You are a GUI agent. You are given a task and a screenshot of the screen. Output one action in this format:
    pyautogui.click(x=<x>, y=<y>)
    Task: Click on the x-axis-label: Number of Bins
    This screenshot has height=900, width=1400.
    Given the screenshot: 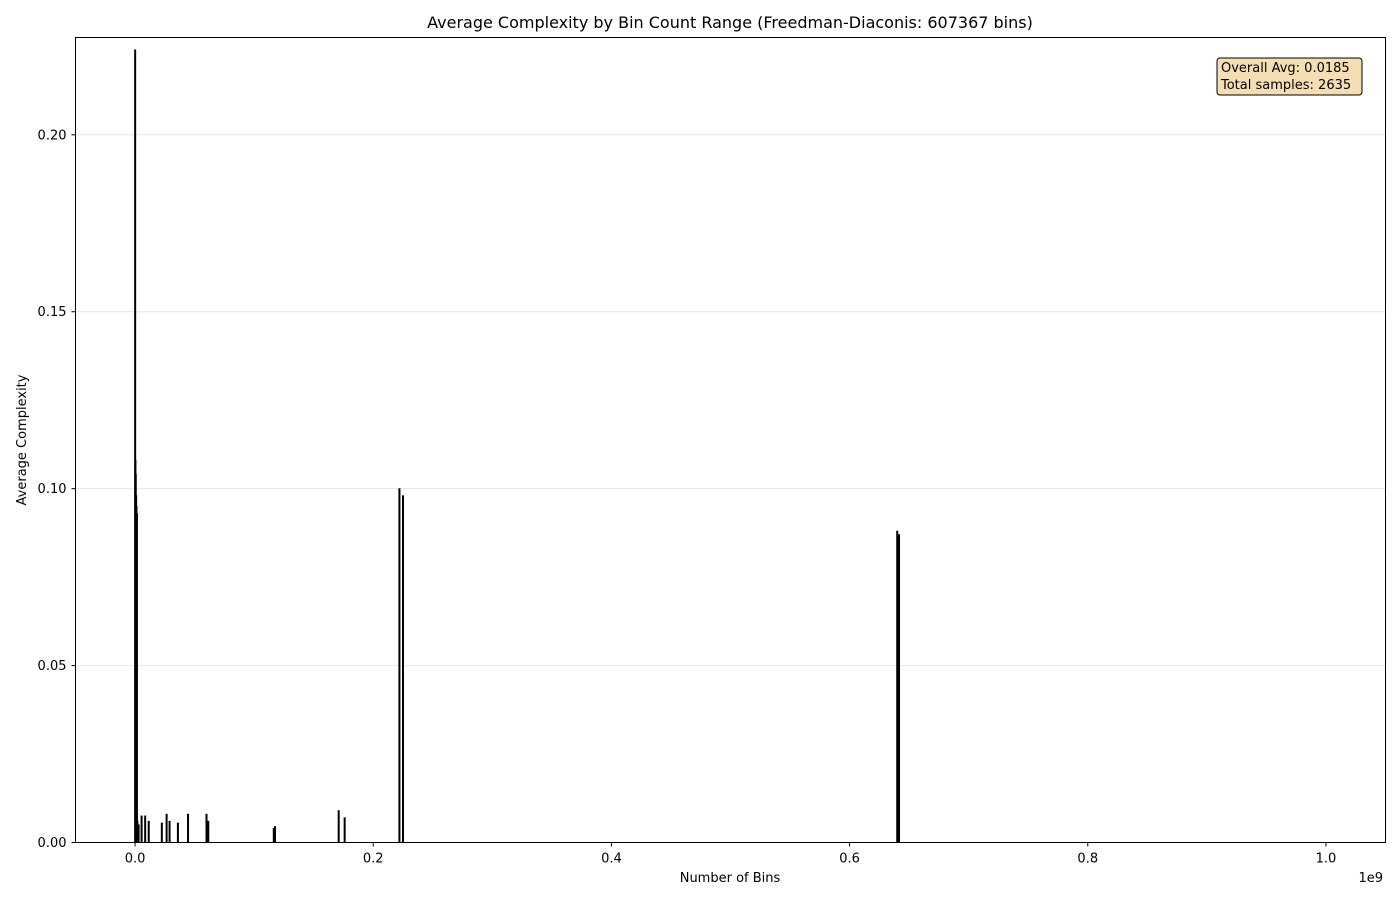 What is the action you would take?
    pyautogui.click(x=730, y=878)
    